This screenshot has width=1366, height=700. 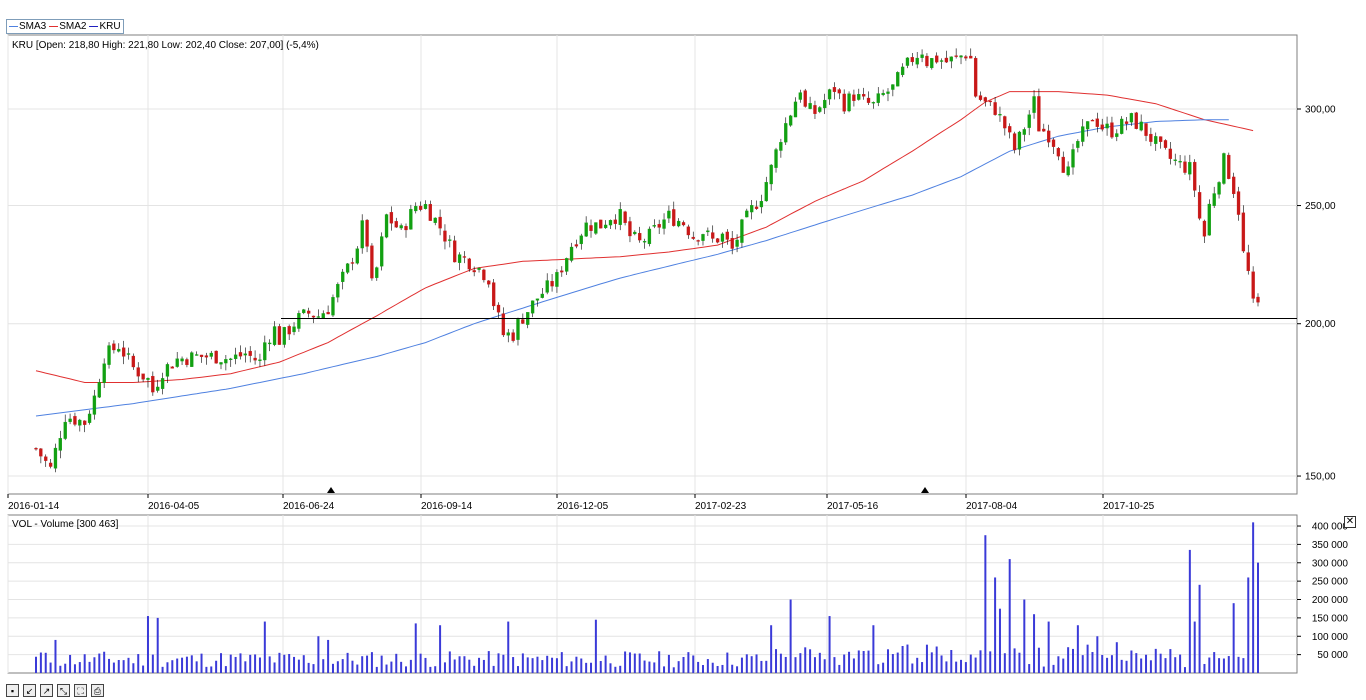 What do you see at coordinates (97, 690) in the screenshot?
I see `print-icon: ⎙` at bounding box center [97, 690].